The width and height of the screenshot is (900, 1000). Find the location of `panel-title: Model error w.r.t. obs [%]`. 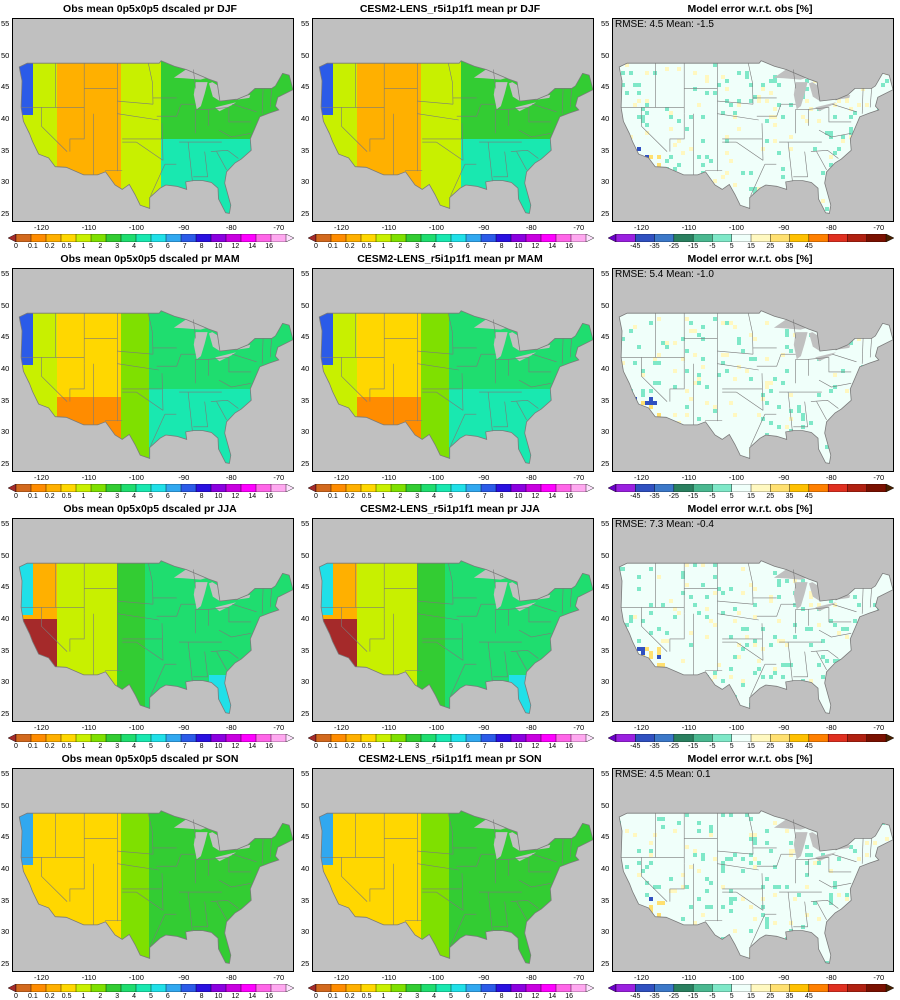

panel-title: Model error w.r.t. obs [%] is located at coordinates (750, 509).